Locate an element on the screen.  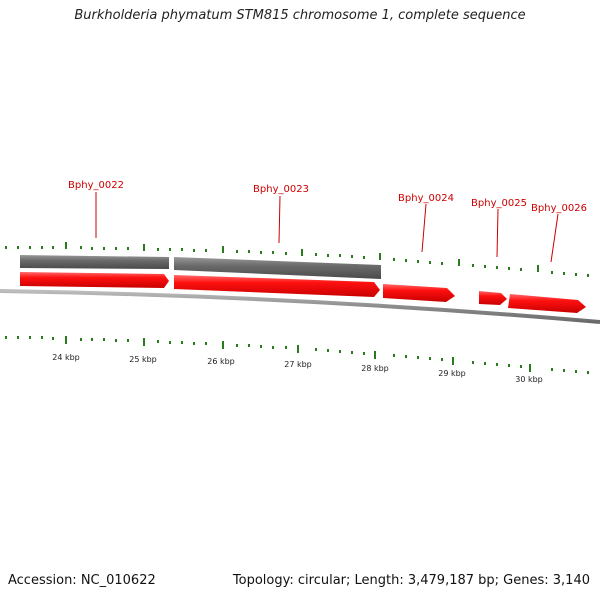
cds-track is located at coordinates (303, 292).